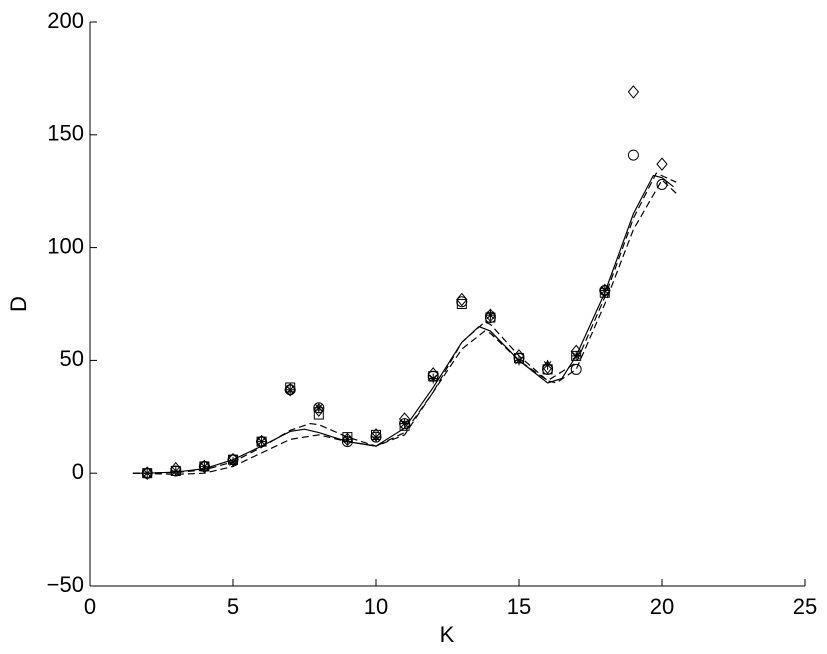  I want to click on y-tick-label: 200, so click(65, 20).